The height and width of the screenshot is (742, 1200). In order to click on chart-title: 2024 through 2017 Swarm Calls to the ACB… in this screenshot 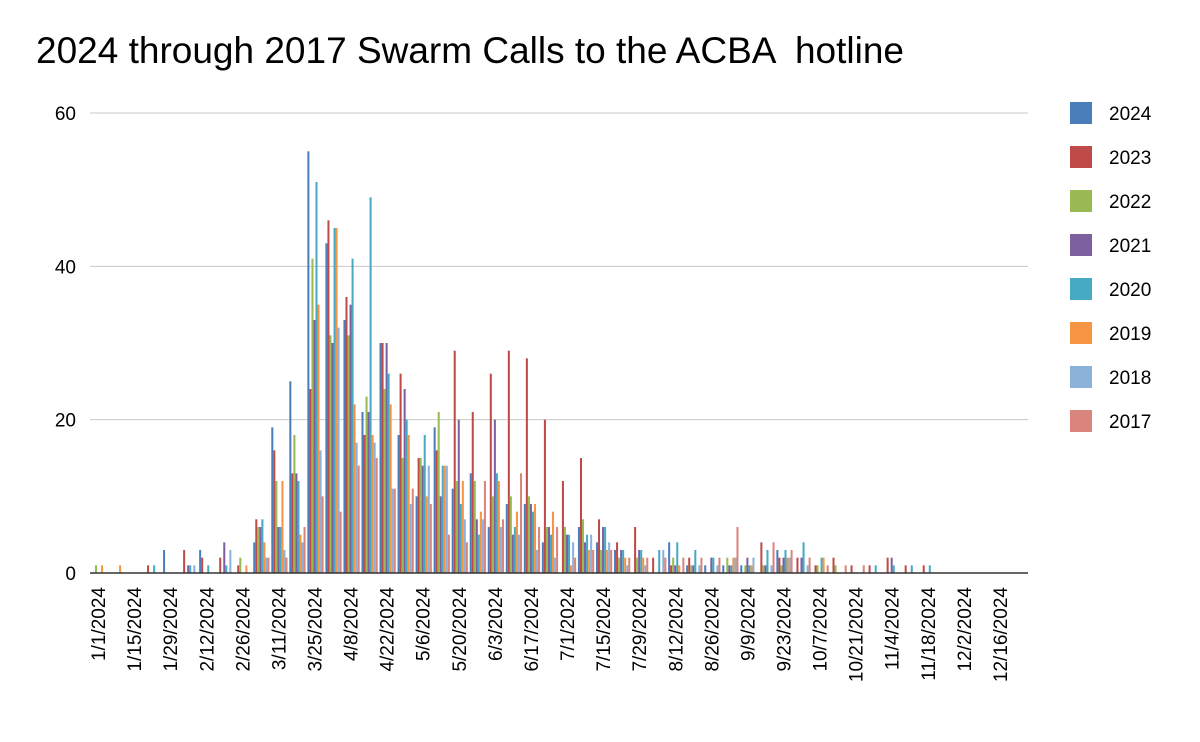, I will do `click(470, 50)`.